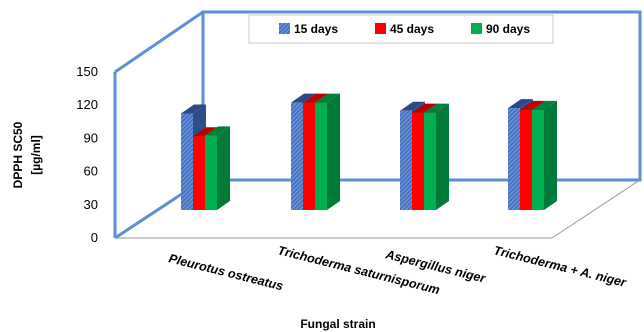 The height and width of the screenshot is (332, 644). I want to click on legend-box, so click(401, 29).